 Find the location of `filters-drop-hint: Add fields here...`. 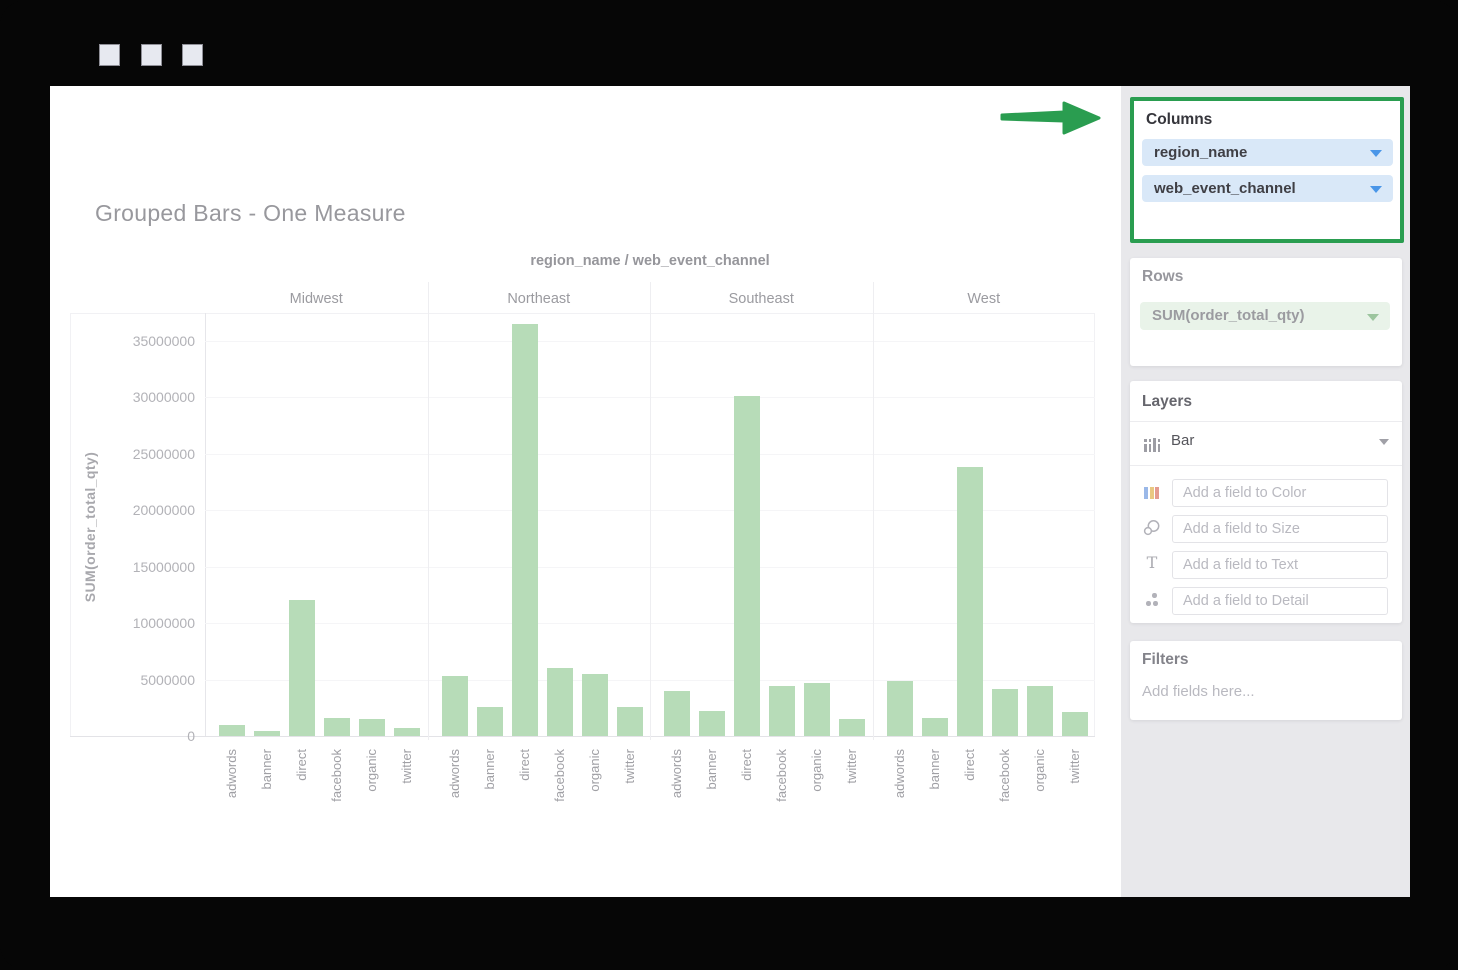

filters-drop-hint: Add fields here... is located at coordinates (1198, 691).